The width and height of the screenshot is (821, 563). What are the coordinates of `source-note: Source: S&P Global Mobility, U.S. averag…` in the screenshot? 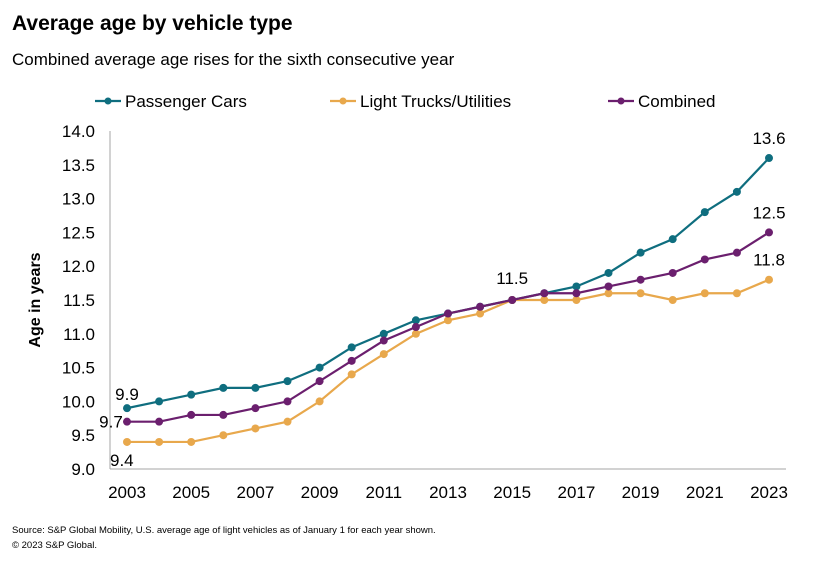 It's located at (224, 530).